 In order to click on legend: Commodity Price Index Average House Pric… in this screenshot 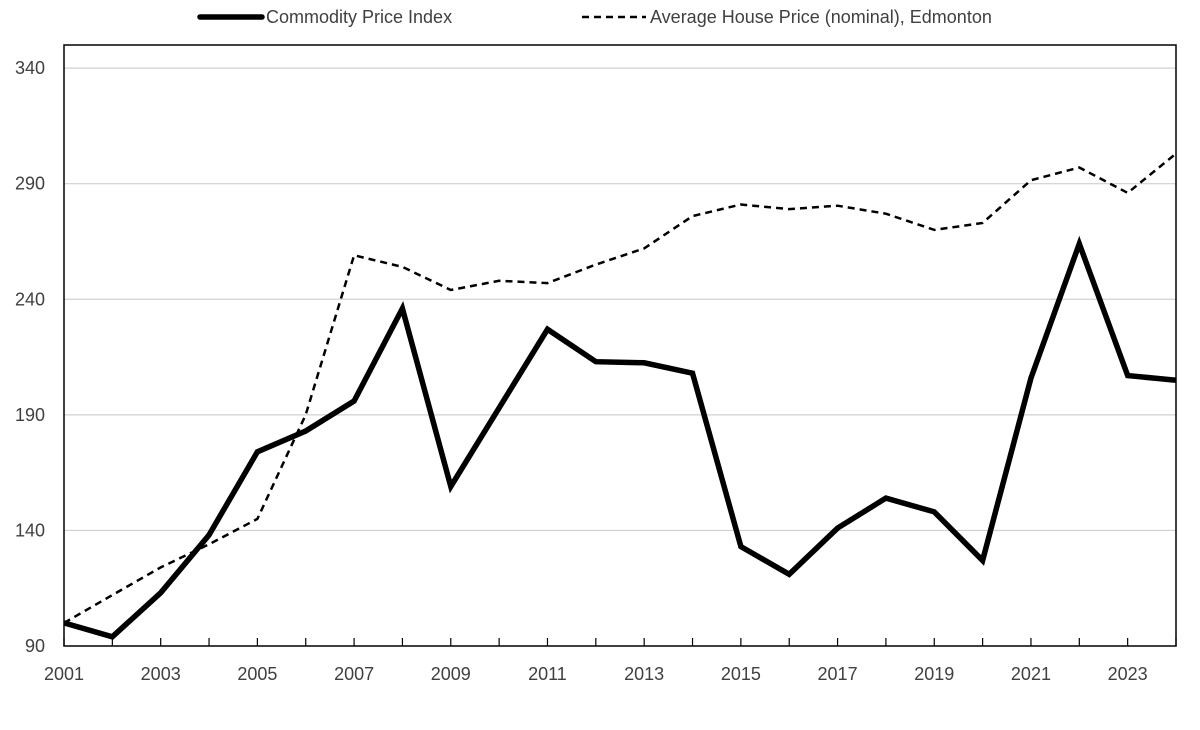, I will do `click(594, 17)`.